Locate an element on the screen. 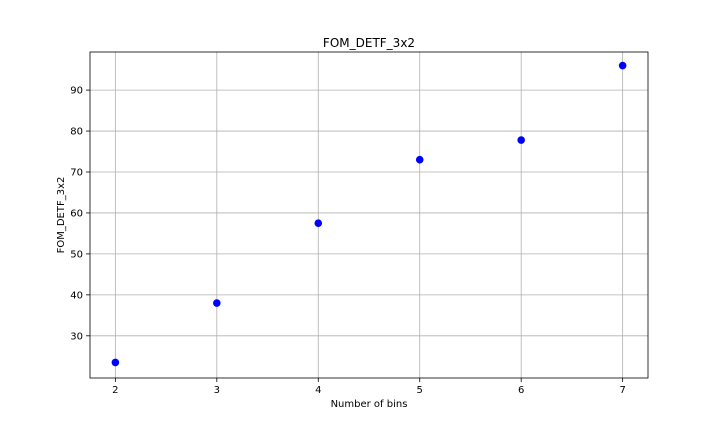  y-tick-label: 50 is located at coordinates (76, 254).